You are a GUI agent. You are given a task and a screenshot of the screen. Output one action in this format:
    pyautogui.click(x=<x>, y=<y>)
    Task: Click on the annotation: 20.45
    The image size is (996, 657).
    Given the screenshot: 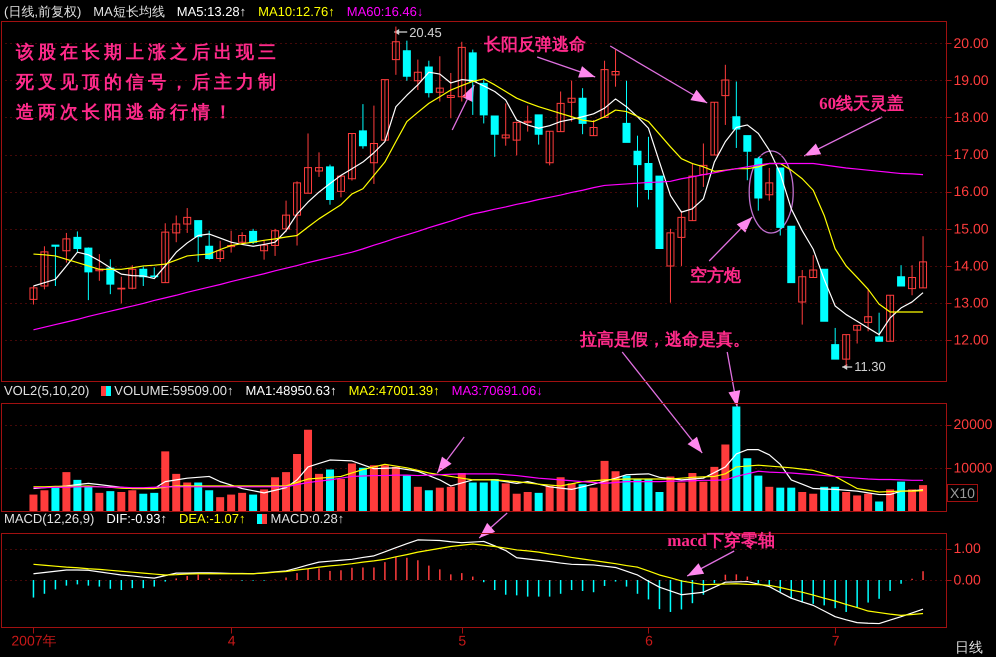 What is the action you would take?
    pyautogui.click(x=425, y=32)
    